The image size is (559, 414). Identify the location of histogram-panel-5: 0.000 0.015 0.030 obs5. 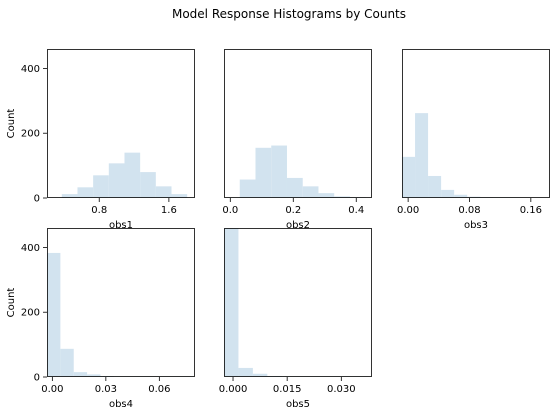
(295, 319).